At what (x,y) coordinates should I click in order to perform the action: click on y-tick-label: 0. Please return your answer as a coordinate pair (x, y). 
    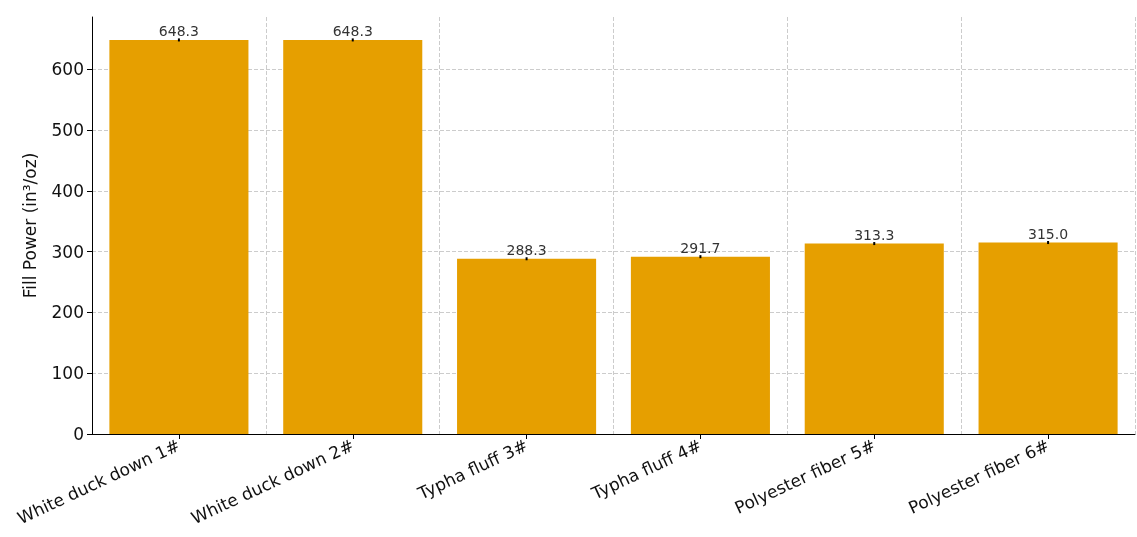
    Looking at the image, I should click on (78, 434).